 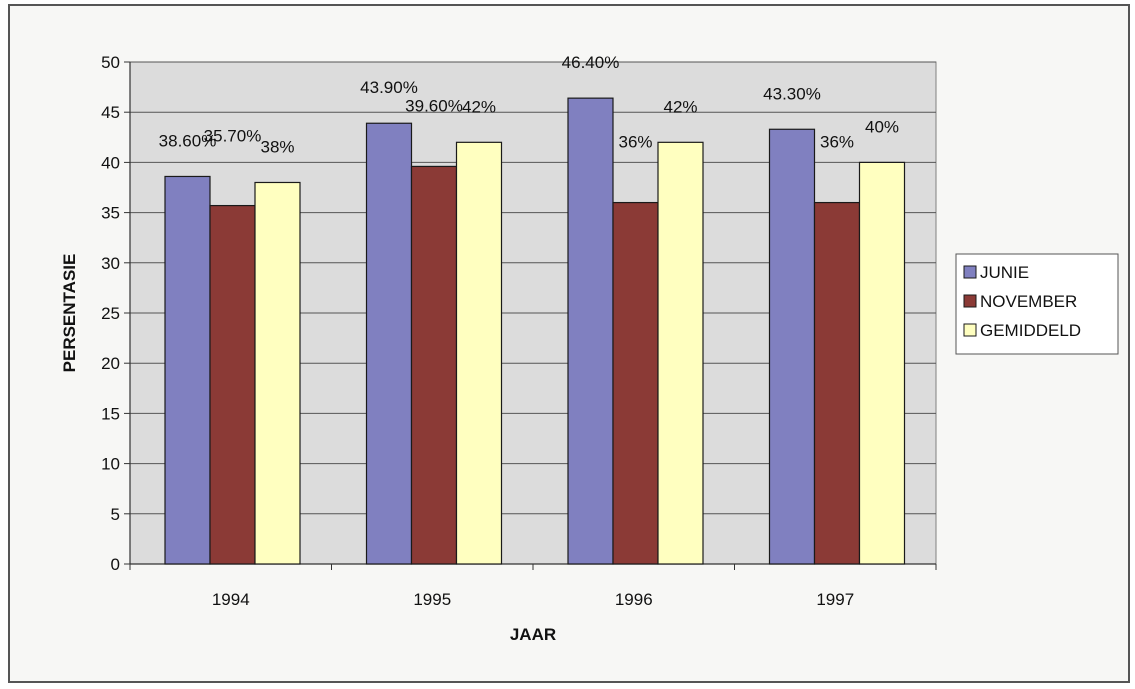 What do you see at coordinates (188, 140) in the screenshot?
I see `data-label: 38.60%` at bounding box center [188, 140].